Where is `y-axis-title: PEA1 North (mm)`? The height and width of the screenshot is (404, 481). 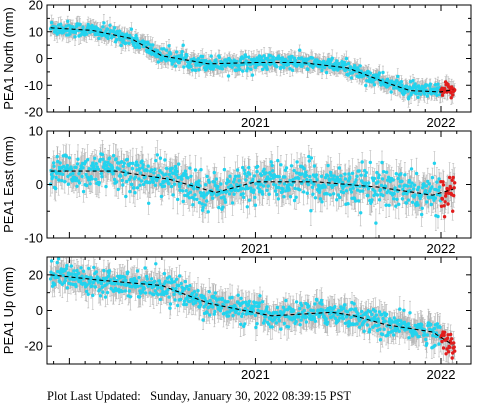 y-axis-title: PEA1 North (mm) is located at coordinates (8, 58).